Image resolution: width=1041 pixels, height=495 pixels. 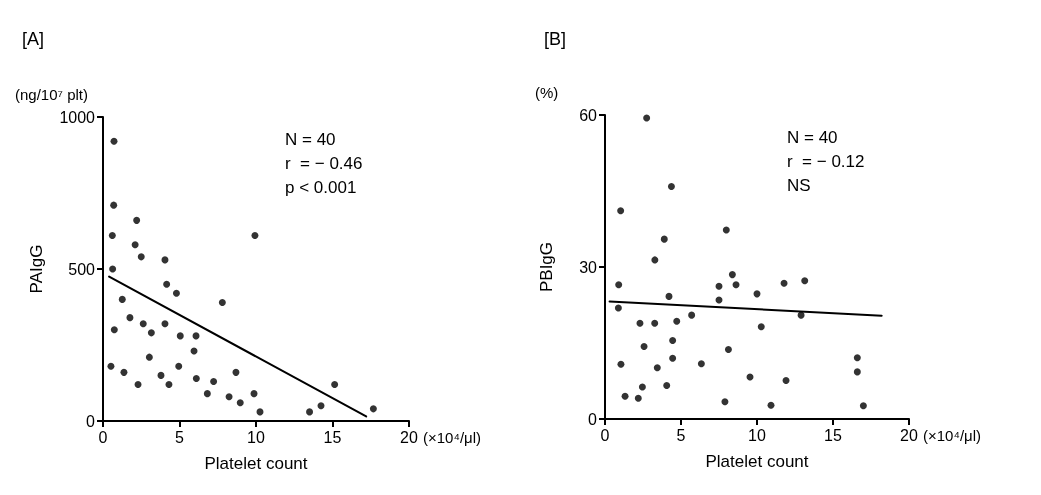 What do you see at coordinates (33, 39) in the screenshot?
I see `chart-title: [A]` at bounding box center [33, 39].